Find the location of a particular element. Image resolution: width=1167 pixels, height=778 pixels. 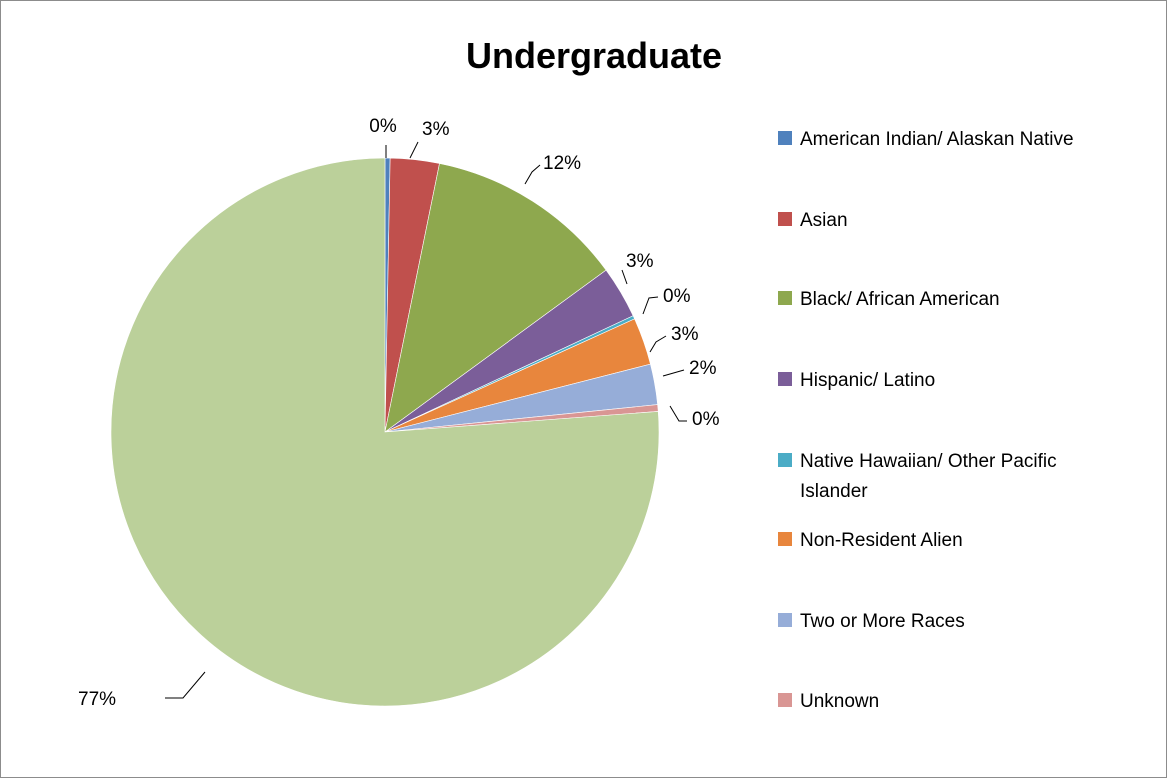

legend-label: Black/ African American is located at coordinates (900, 299).